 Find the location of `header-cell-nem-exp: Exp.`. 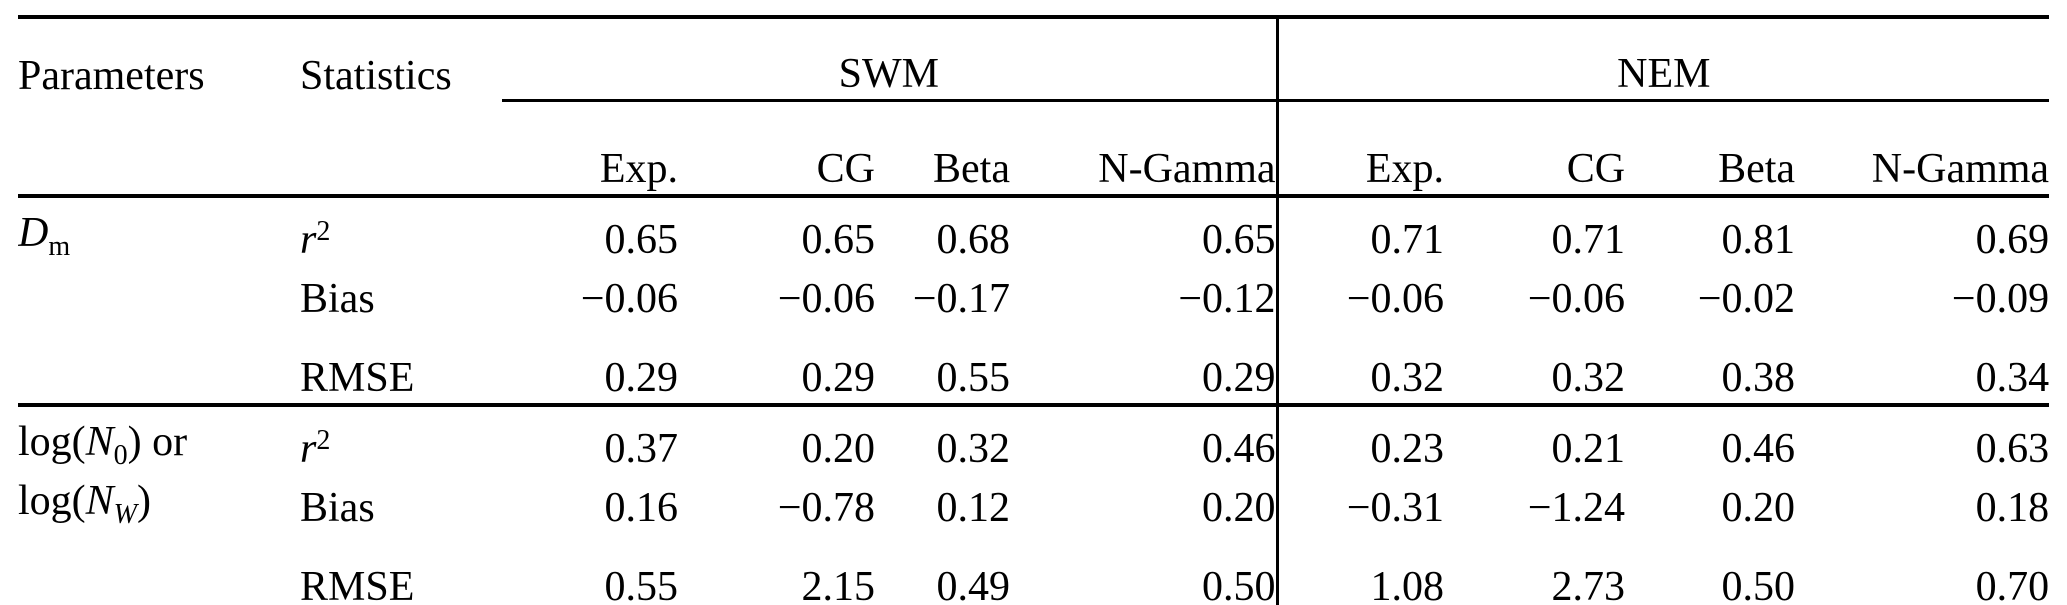

header-cell-nem-exp: Exp. is located at coordinates (1361, 149).